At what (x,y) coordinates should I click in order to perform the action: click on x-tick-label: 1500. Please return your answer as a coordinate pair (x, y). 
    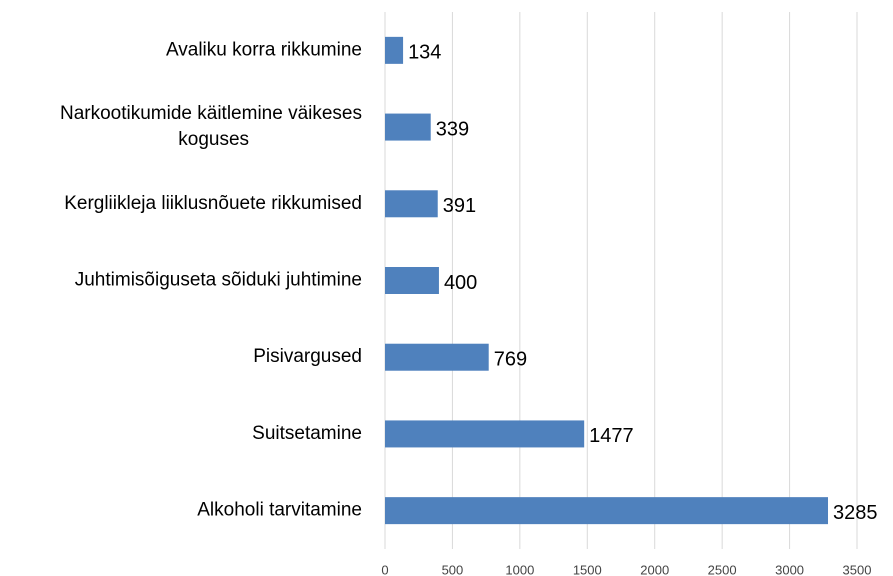
    Looking at the image, I should click on (587, 569).